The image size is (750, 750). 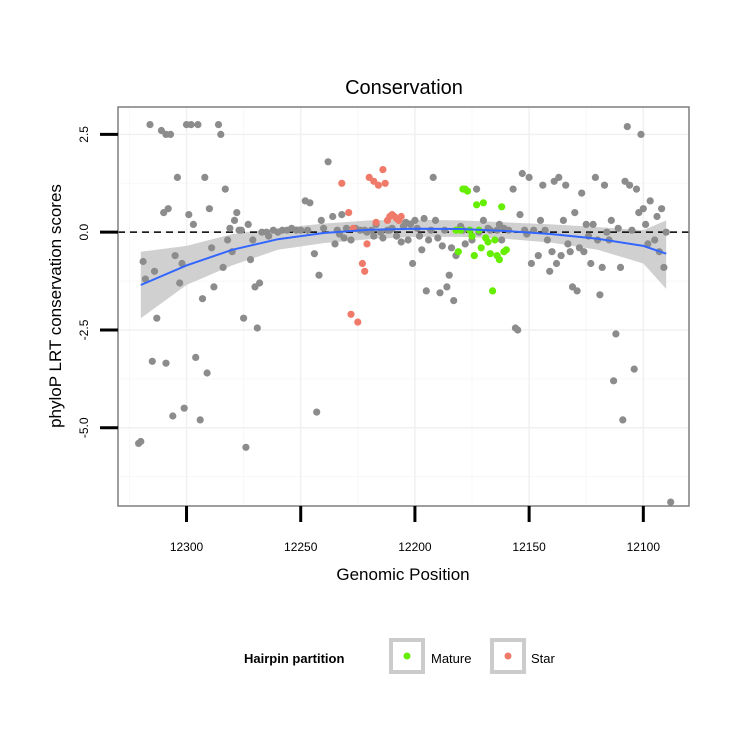 What do you see at coordinates (415, 530) in the screenshot?
I see `x-axis: 12300 12250 12200 12150 12100` at bounding box center [415, 530].